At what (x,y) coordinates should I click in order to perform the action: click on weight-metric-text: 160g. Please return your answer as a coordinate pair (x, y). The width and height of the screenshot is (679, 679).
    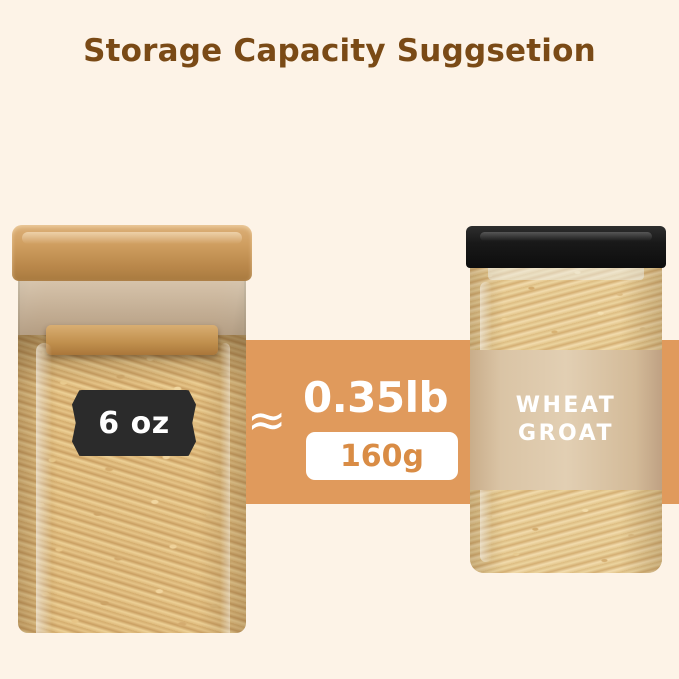
    Looking at the image, I should click on (382, 456).